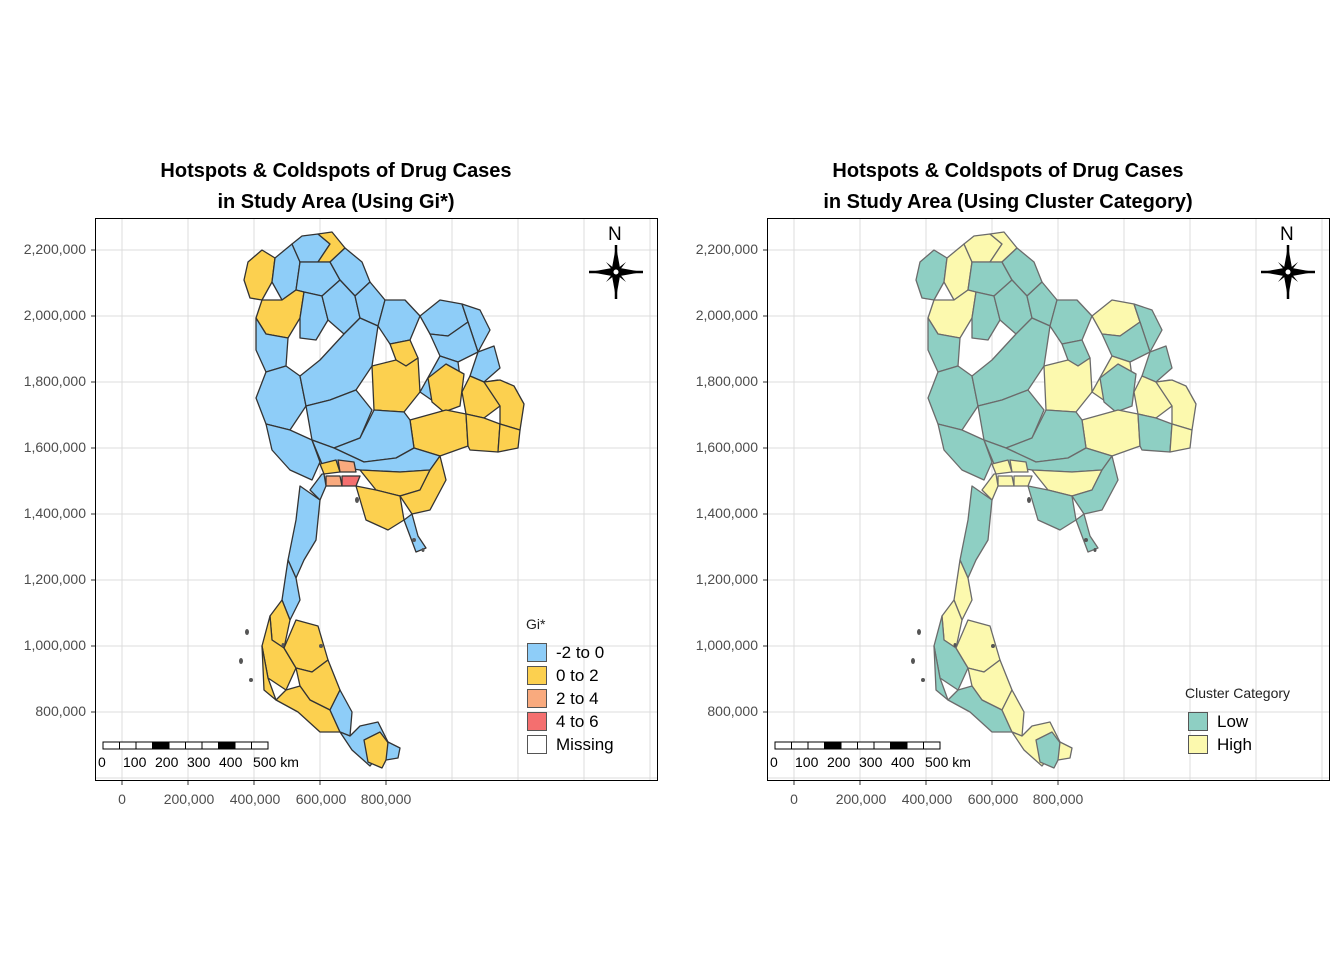  What do you see at coordinates (1282, 266) in the screenshot?
I see `compass-point-nw` at bounding box center [1282, 266].